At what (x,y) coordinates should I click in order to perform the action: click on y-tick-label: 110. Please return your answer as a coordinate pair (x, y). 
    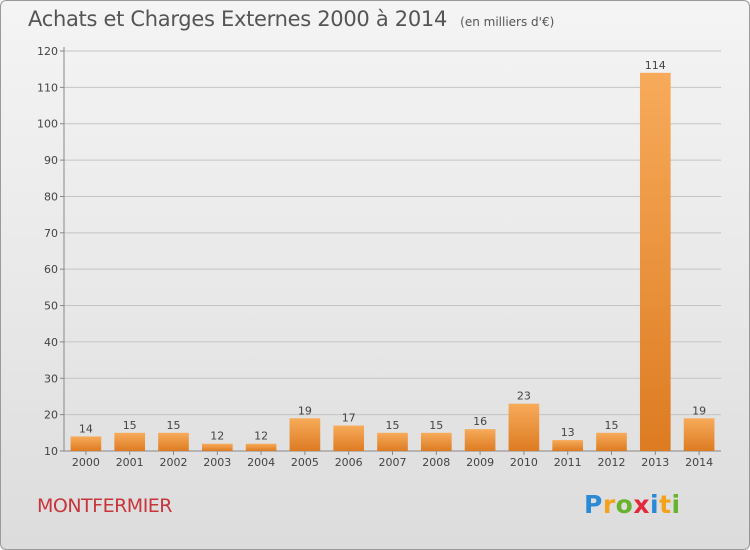
    Looking at the image, I should click on (47, 87).